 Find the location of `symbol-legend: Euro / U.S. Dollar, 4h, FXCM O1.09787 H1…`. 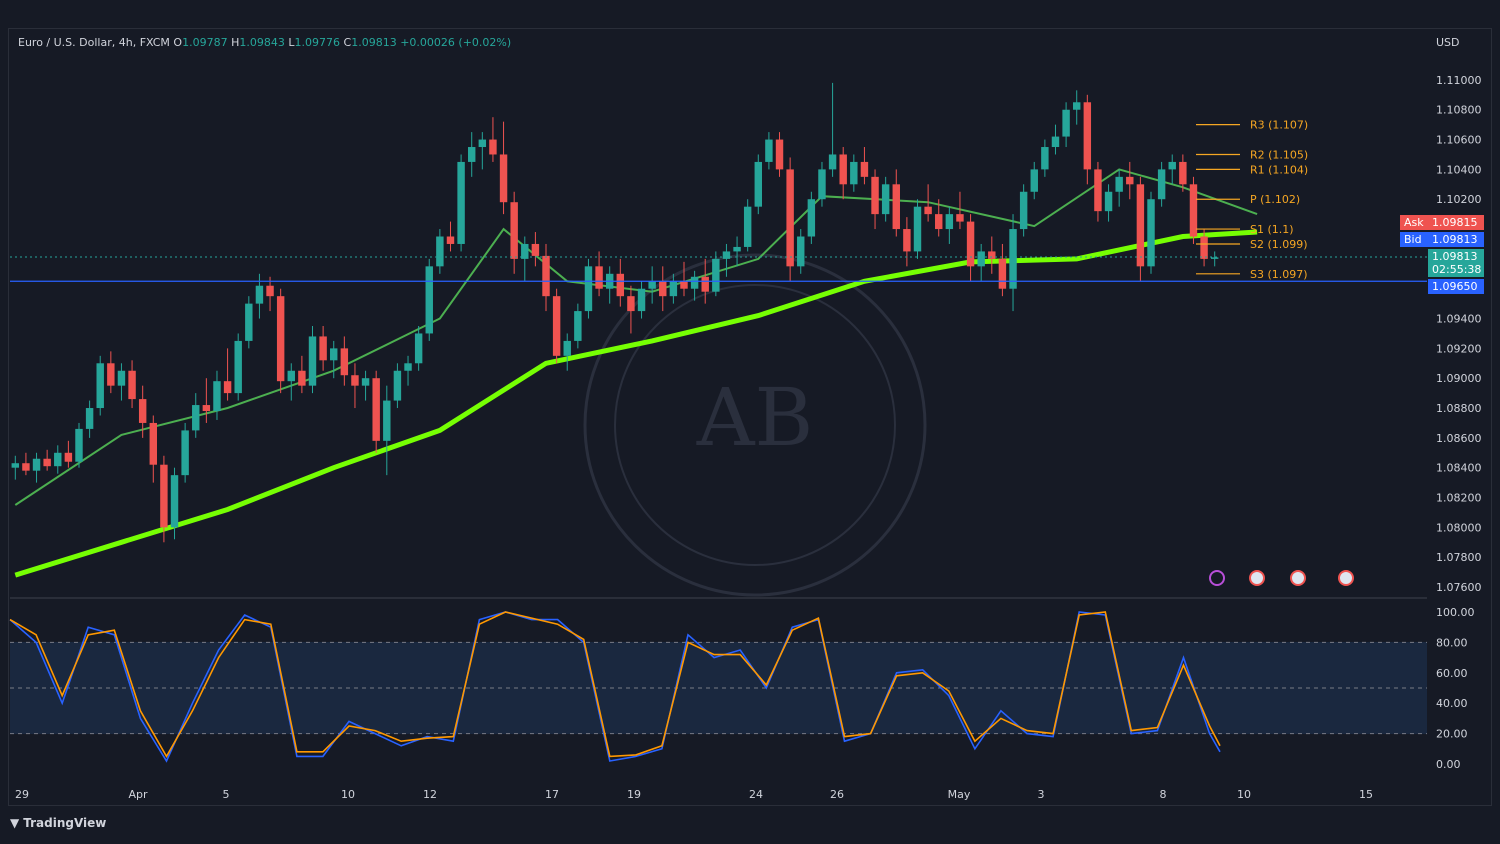

symbol-legend: Euro / U.S. Dollar, 4h, FXCM O1.09787 H1… is located at coordinates (265, 42).